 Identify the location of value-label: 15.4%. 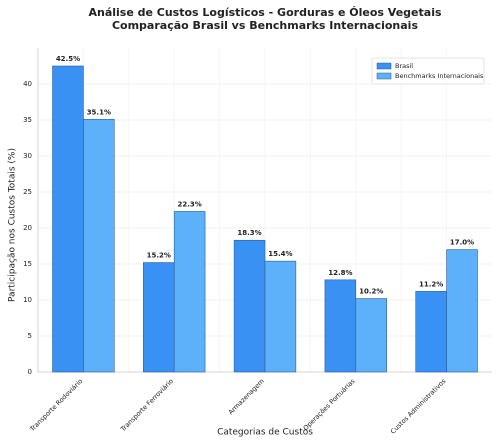
(280, 254).